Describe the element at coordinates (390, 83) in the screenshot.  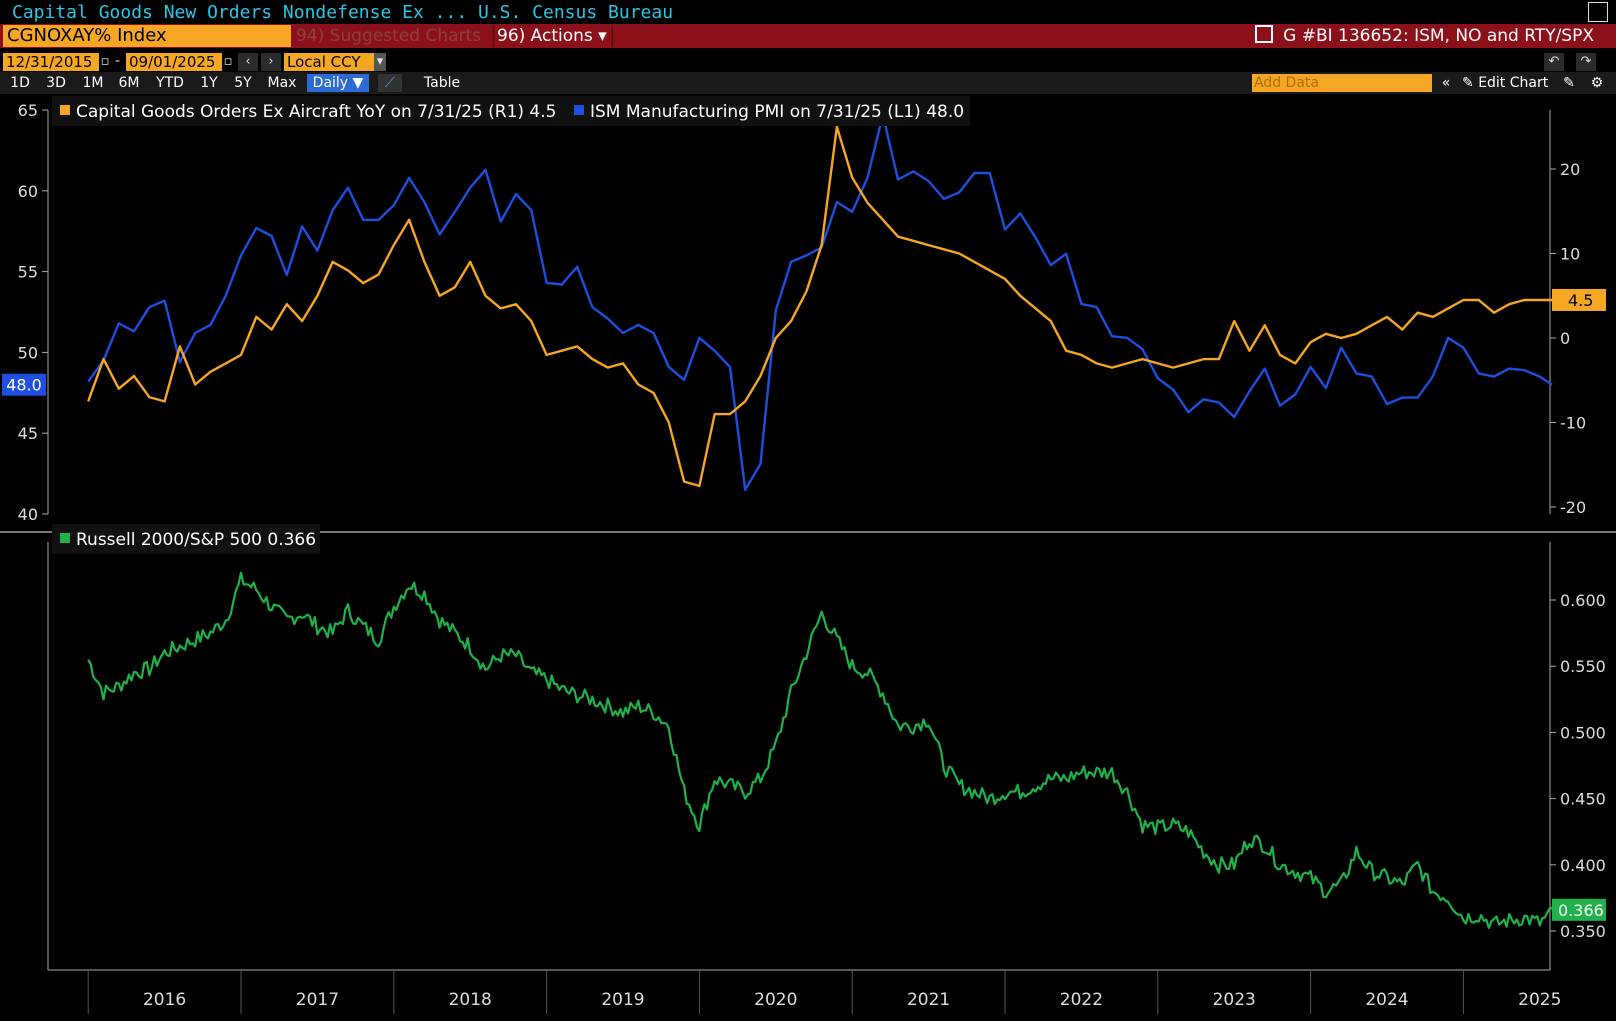
I see `line-chart-icon: ⟋` at that location.